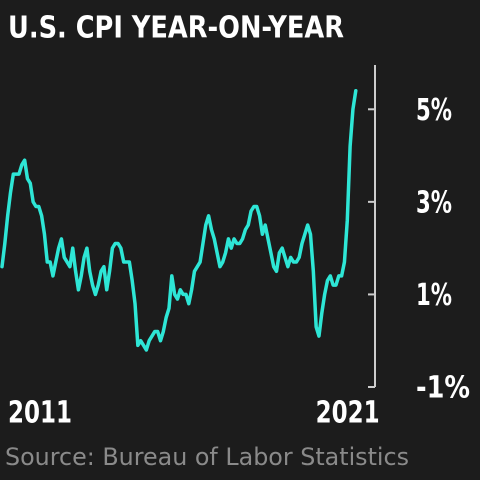  I want to click on x-tick-label: 2021, so click(348, 413).